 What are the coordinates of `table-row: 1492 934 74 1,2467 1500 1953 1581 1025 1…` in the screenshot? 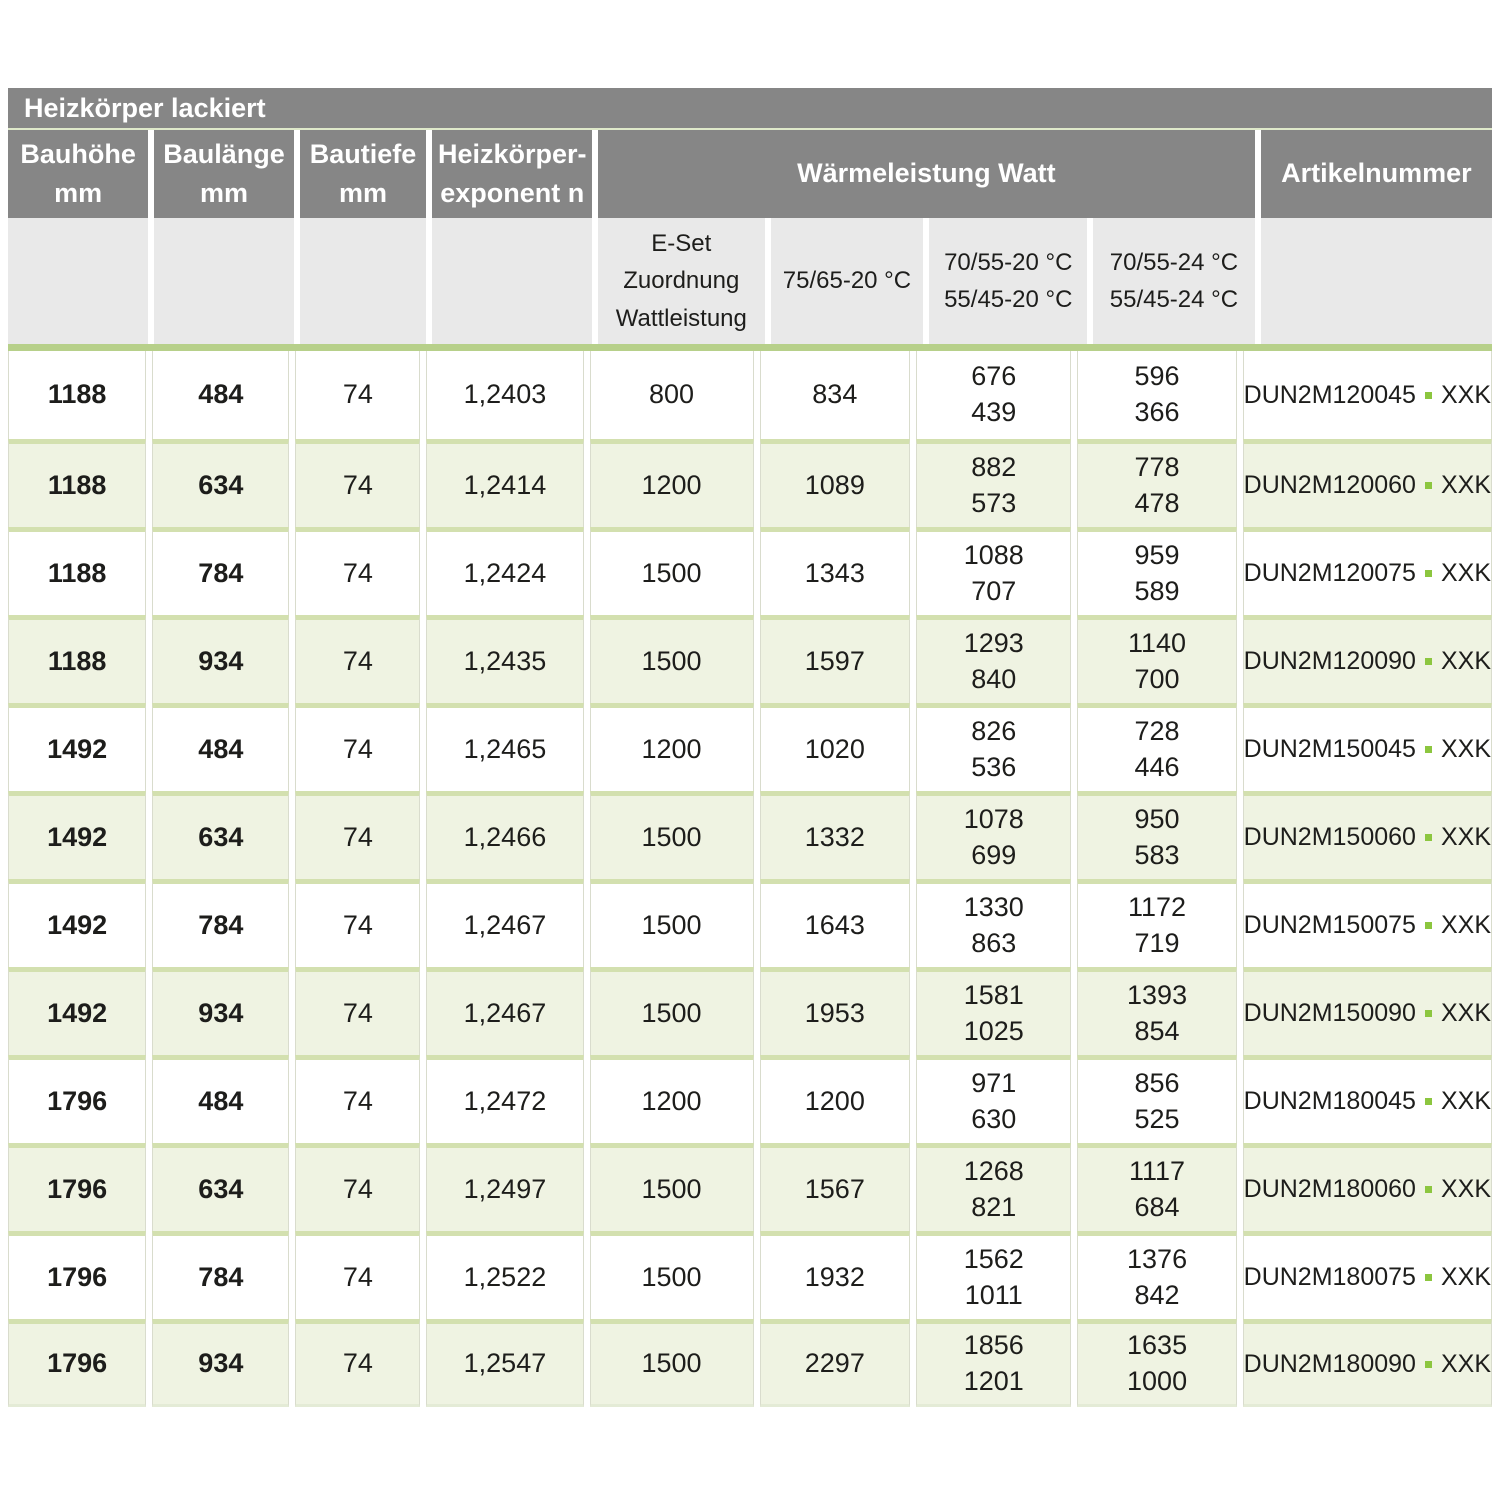 It's located at (750, 1011).